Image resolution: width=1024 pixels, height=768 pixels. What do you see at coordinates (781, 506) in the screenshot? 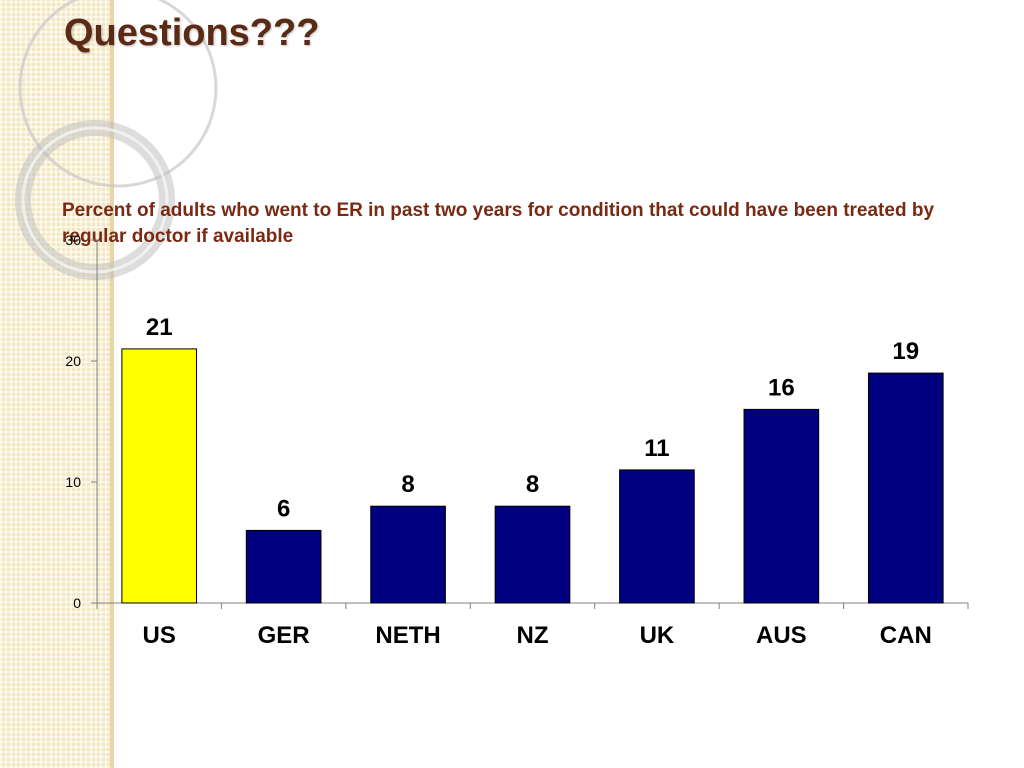
I see `bar-aus` at bounding box center [781, 506].